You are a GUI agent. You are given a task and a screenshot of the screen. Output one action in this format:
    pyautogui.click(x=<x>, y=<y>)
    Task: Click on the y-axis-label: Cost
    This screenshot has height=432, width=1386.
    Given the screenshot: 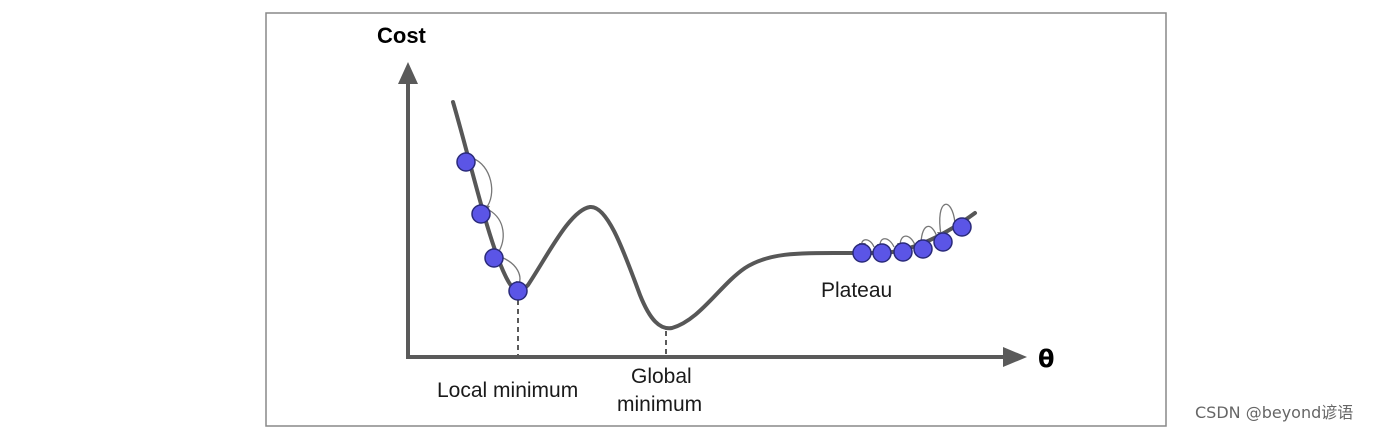 What is the action you would take?
    pyautogui.click(x=402, y=35)
    